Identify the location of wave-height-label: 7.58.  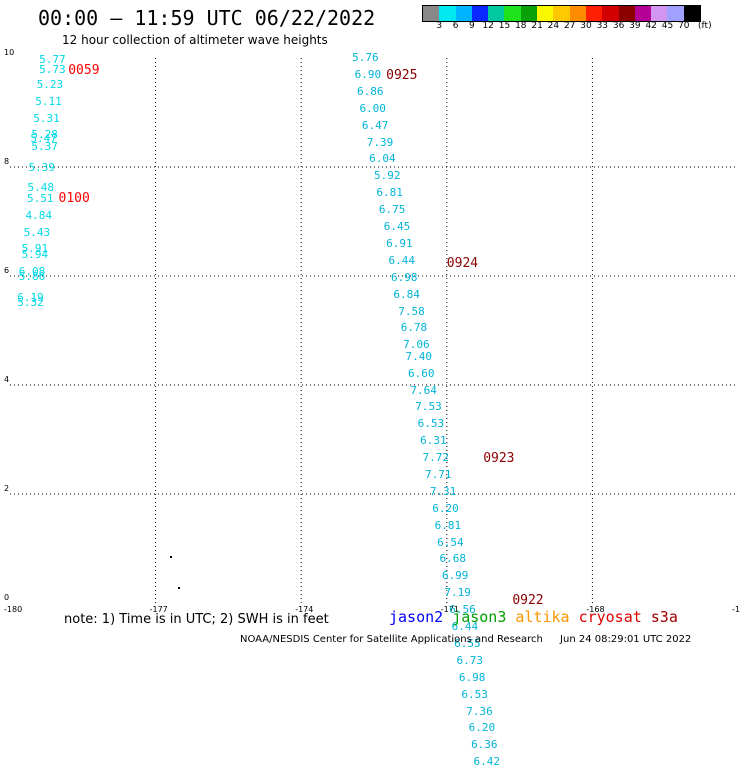
(411, 311).